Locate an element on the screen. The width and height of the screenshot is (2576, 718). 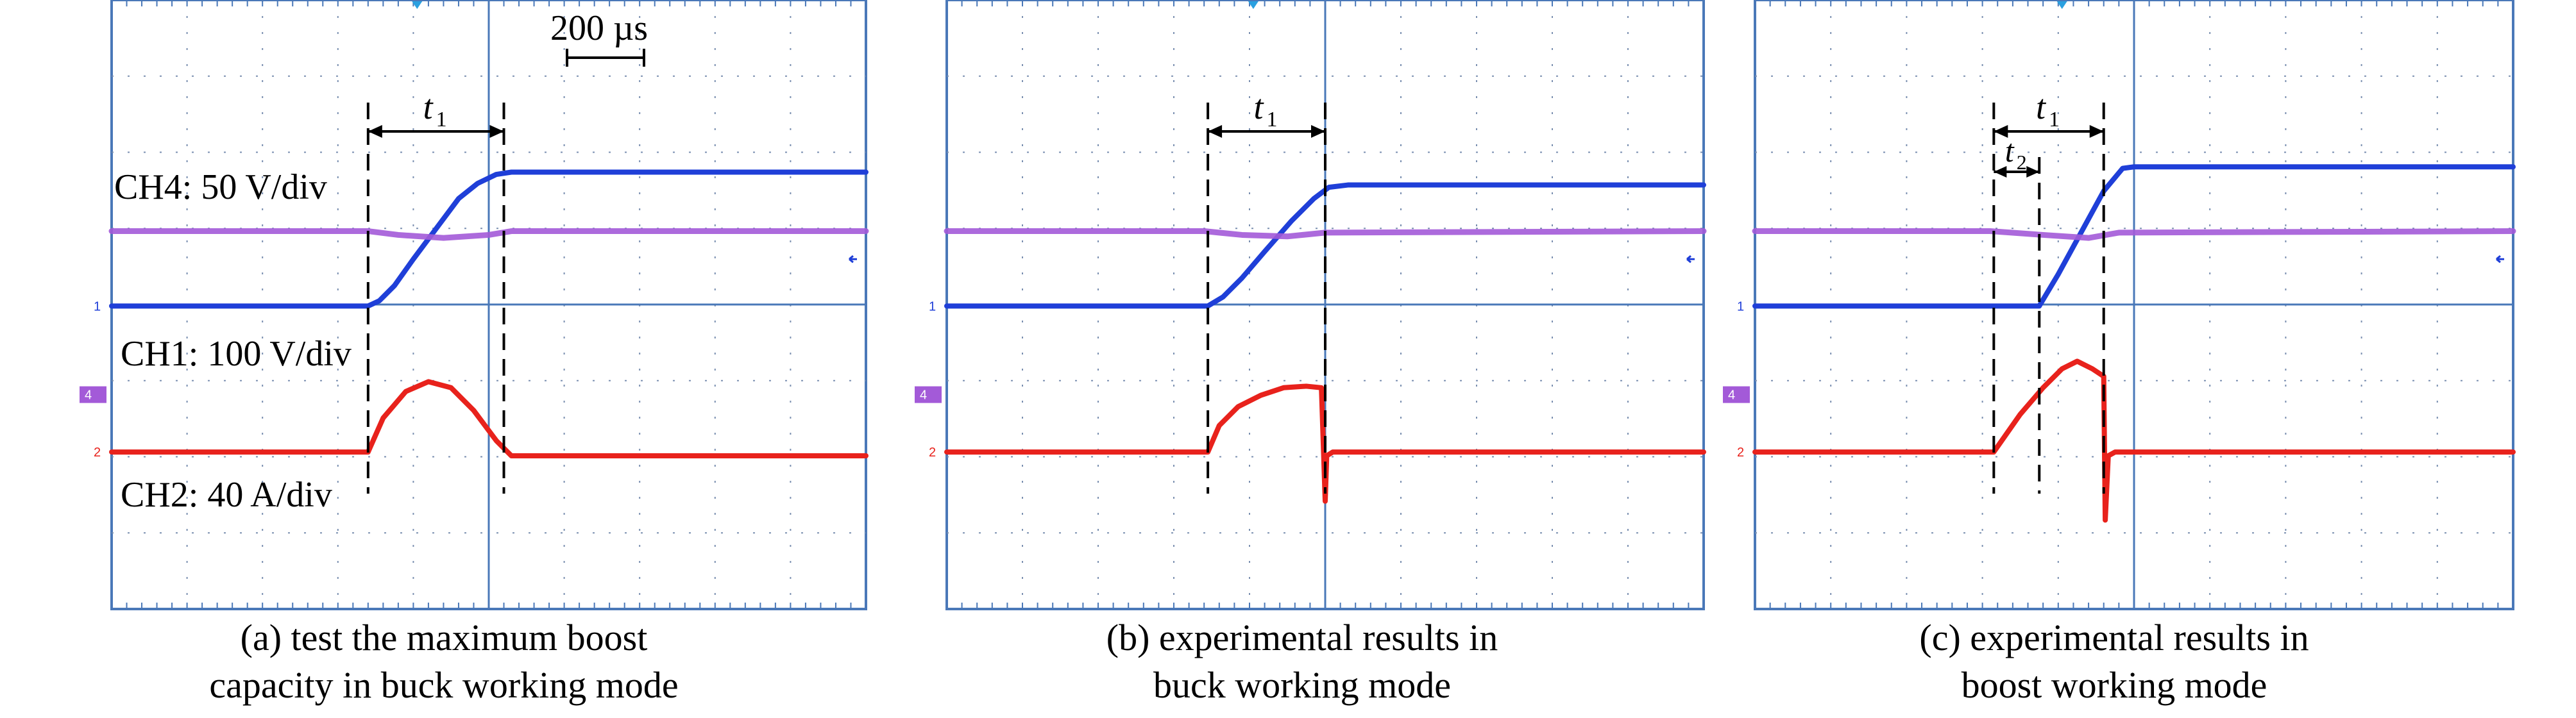
panel-a-caption-line2: capacity in buck working mode is located at coordinates (444, 685).